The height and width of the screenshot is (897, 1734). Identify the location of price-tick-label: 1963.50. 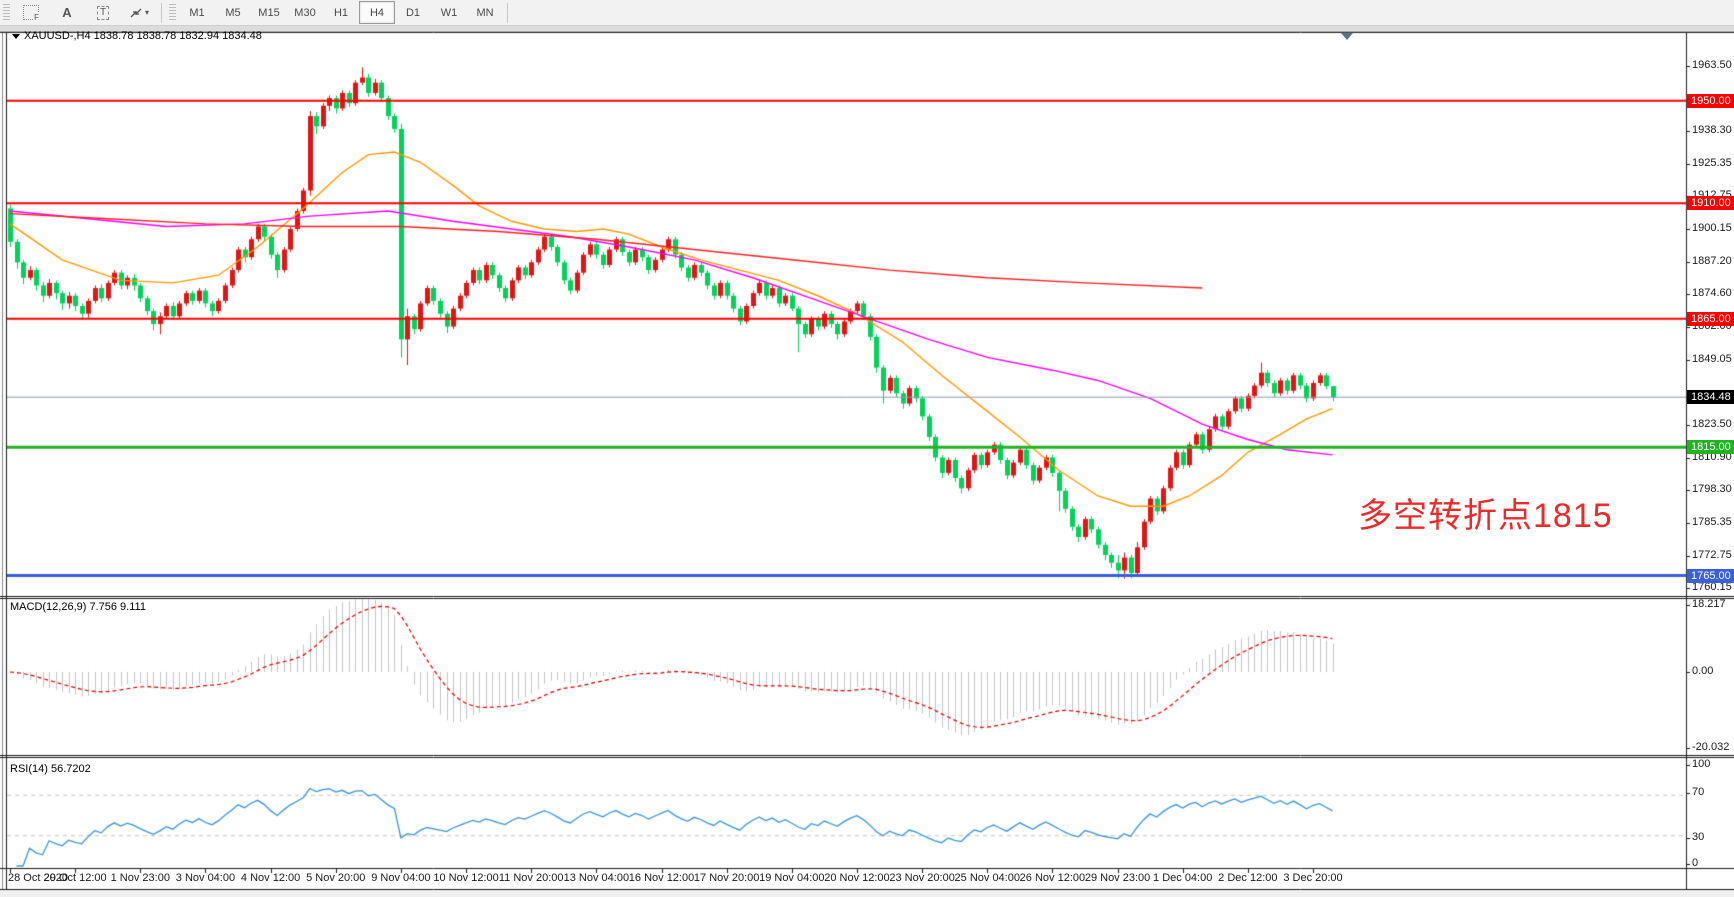
(1712, 65).